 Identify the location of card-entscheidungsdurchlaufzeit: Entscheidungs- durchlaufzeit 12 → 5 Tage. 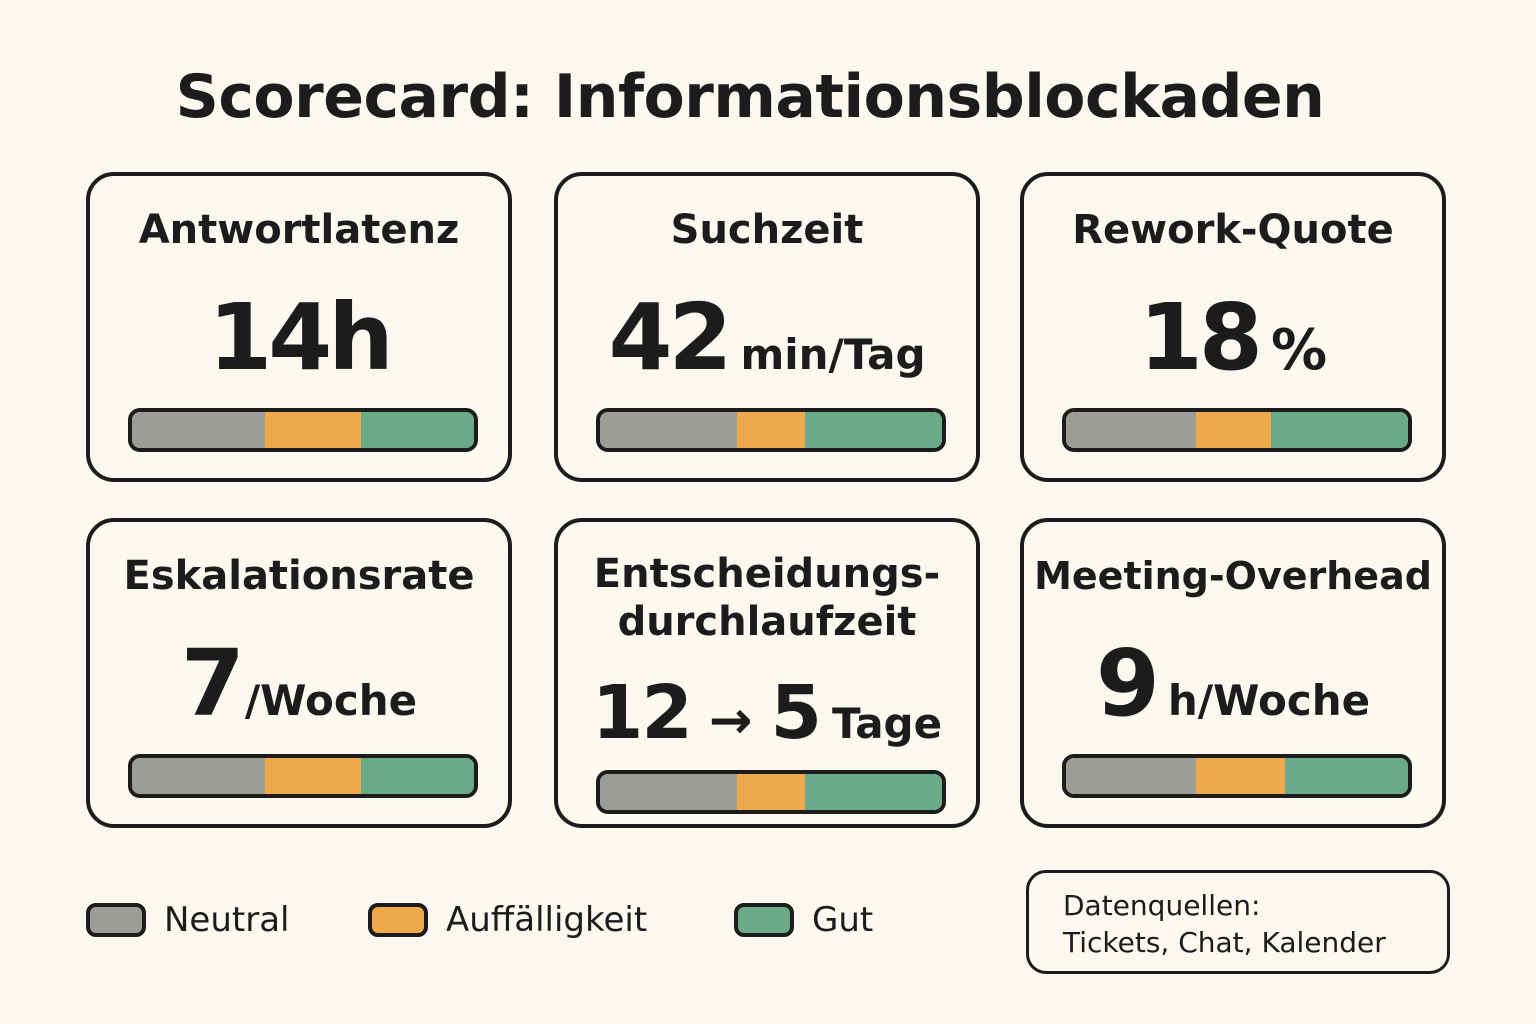
(767, 673).